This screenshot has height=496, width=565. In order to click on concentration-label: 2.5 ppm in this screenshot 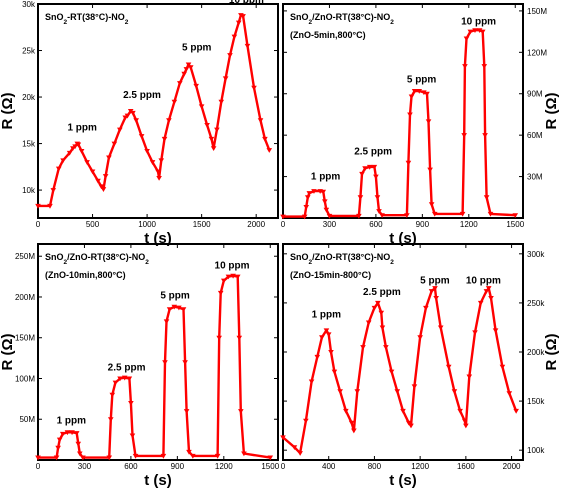, I will do `click(382, 292)`.